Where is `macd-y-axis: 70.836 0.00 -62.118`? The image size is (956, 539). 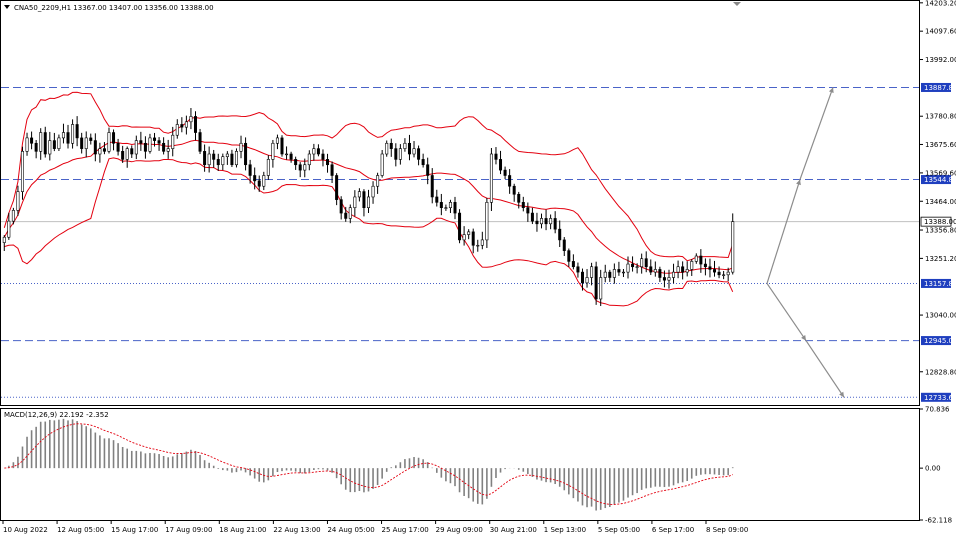
macd-y-axis: 70.836 0.00 -62.118 is located at coordinates (935, 465).